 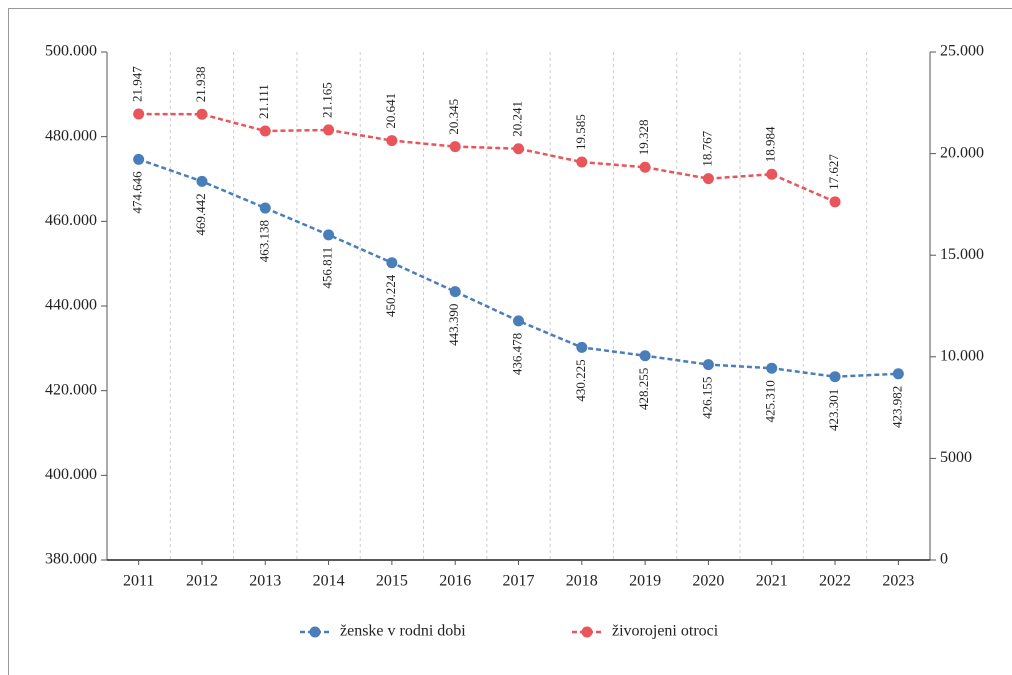 I want to click on y-tick-label: 460.000, so click(x=71, y=220).